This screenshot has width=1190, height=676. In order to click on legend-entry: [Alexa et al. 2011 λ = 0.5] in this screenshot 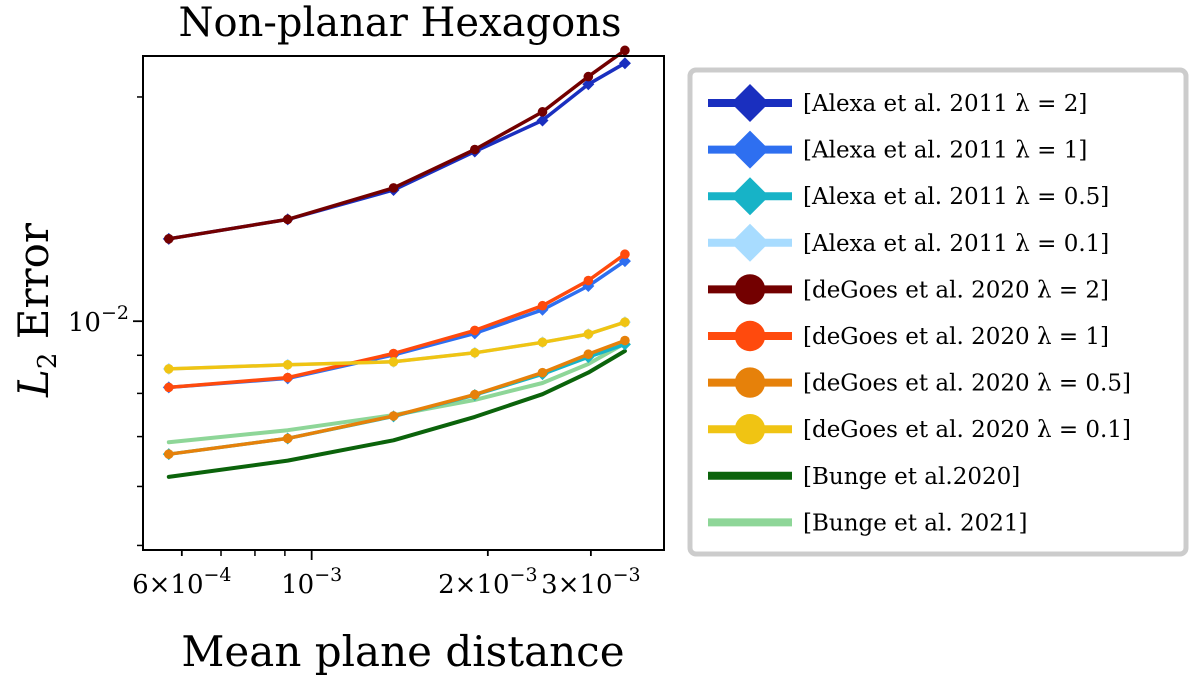, I will do `click(908, 196)`.